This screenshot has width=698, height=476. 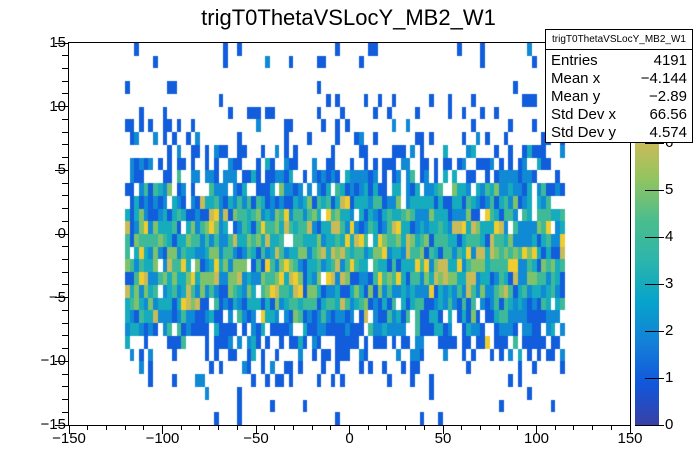 I want to click on y-tick-label: 0, so click(x=61, y=233).